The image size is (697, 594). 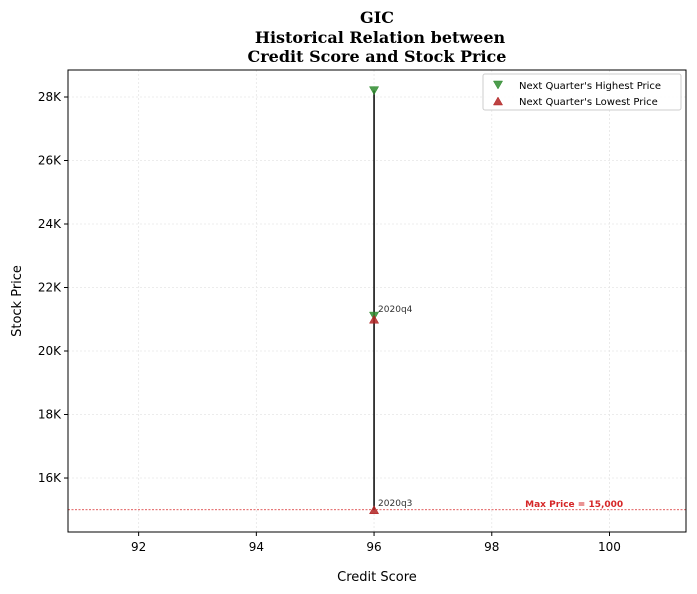 I want to click on y-tick-label: 20K, so click(x=50, y=351).